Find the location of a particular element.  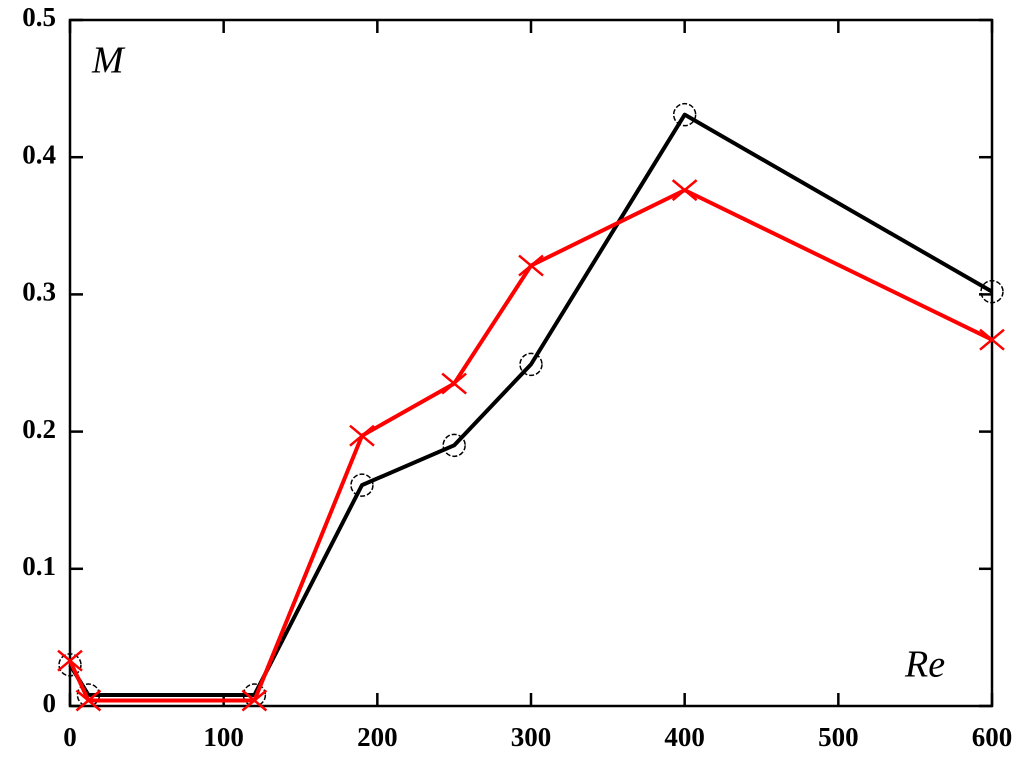

x-tick-label: 400 is located at coordinates (684, 737).